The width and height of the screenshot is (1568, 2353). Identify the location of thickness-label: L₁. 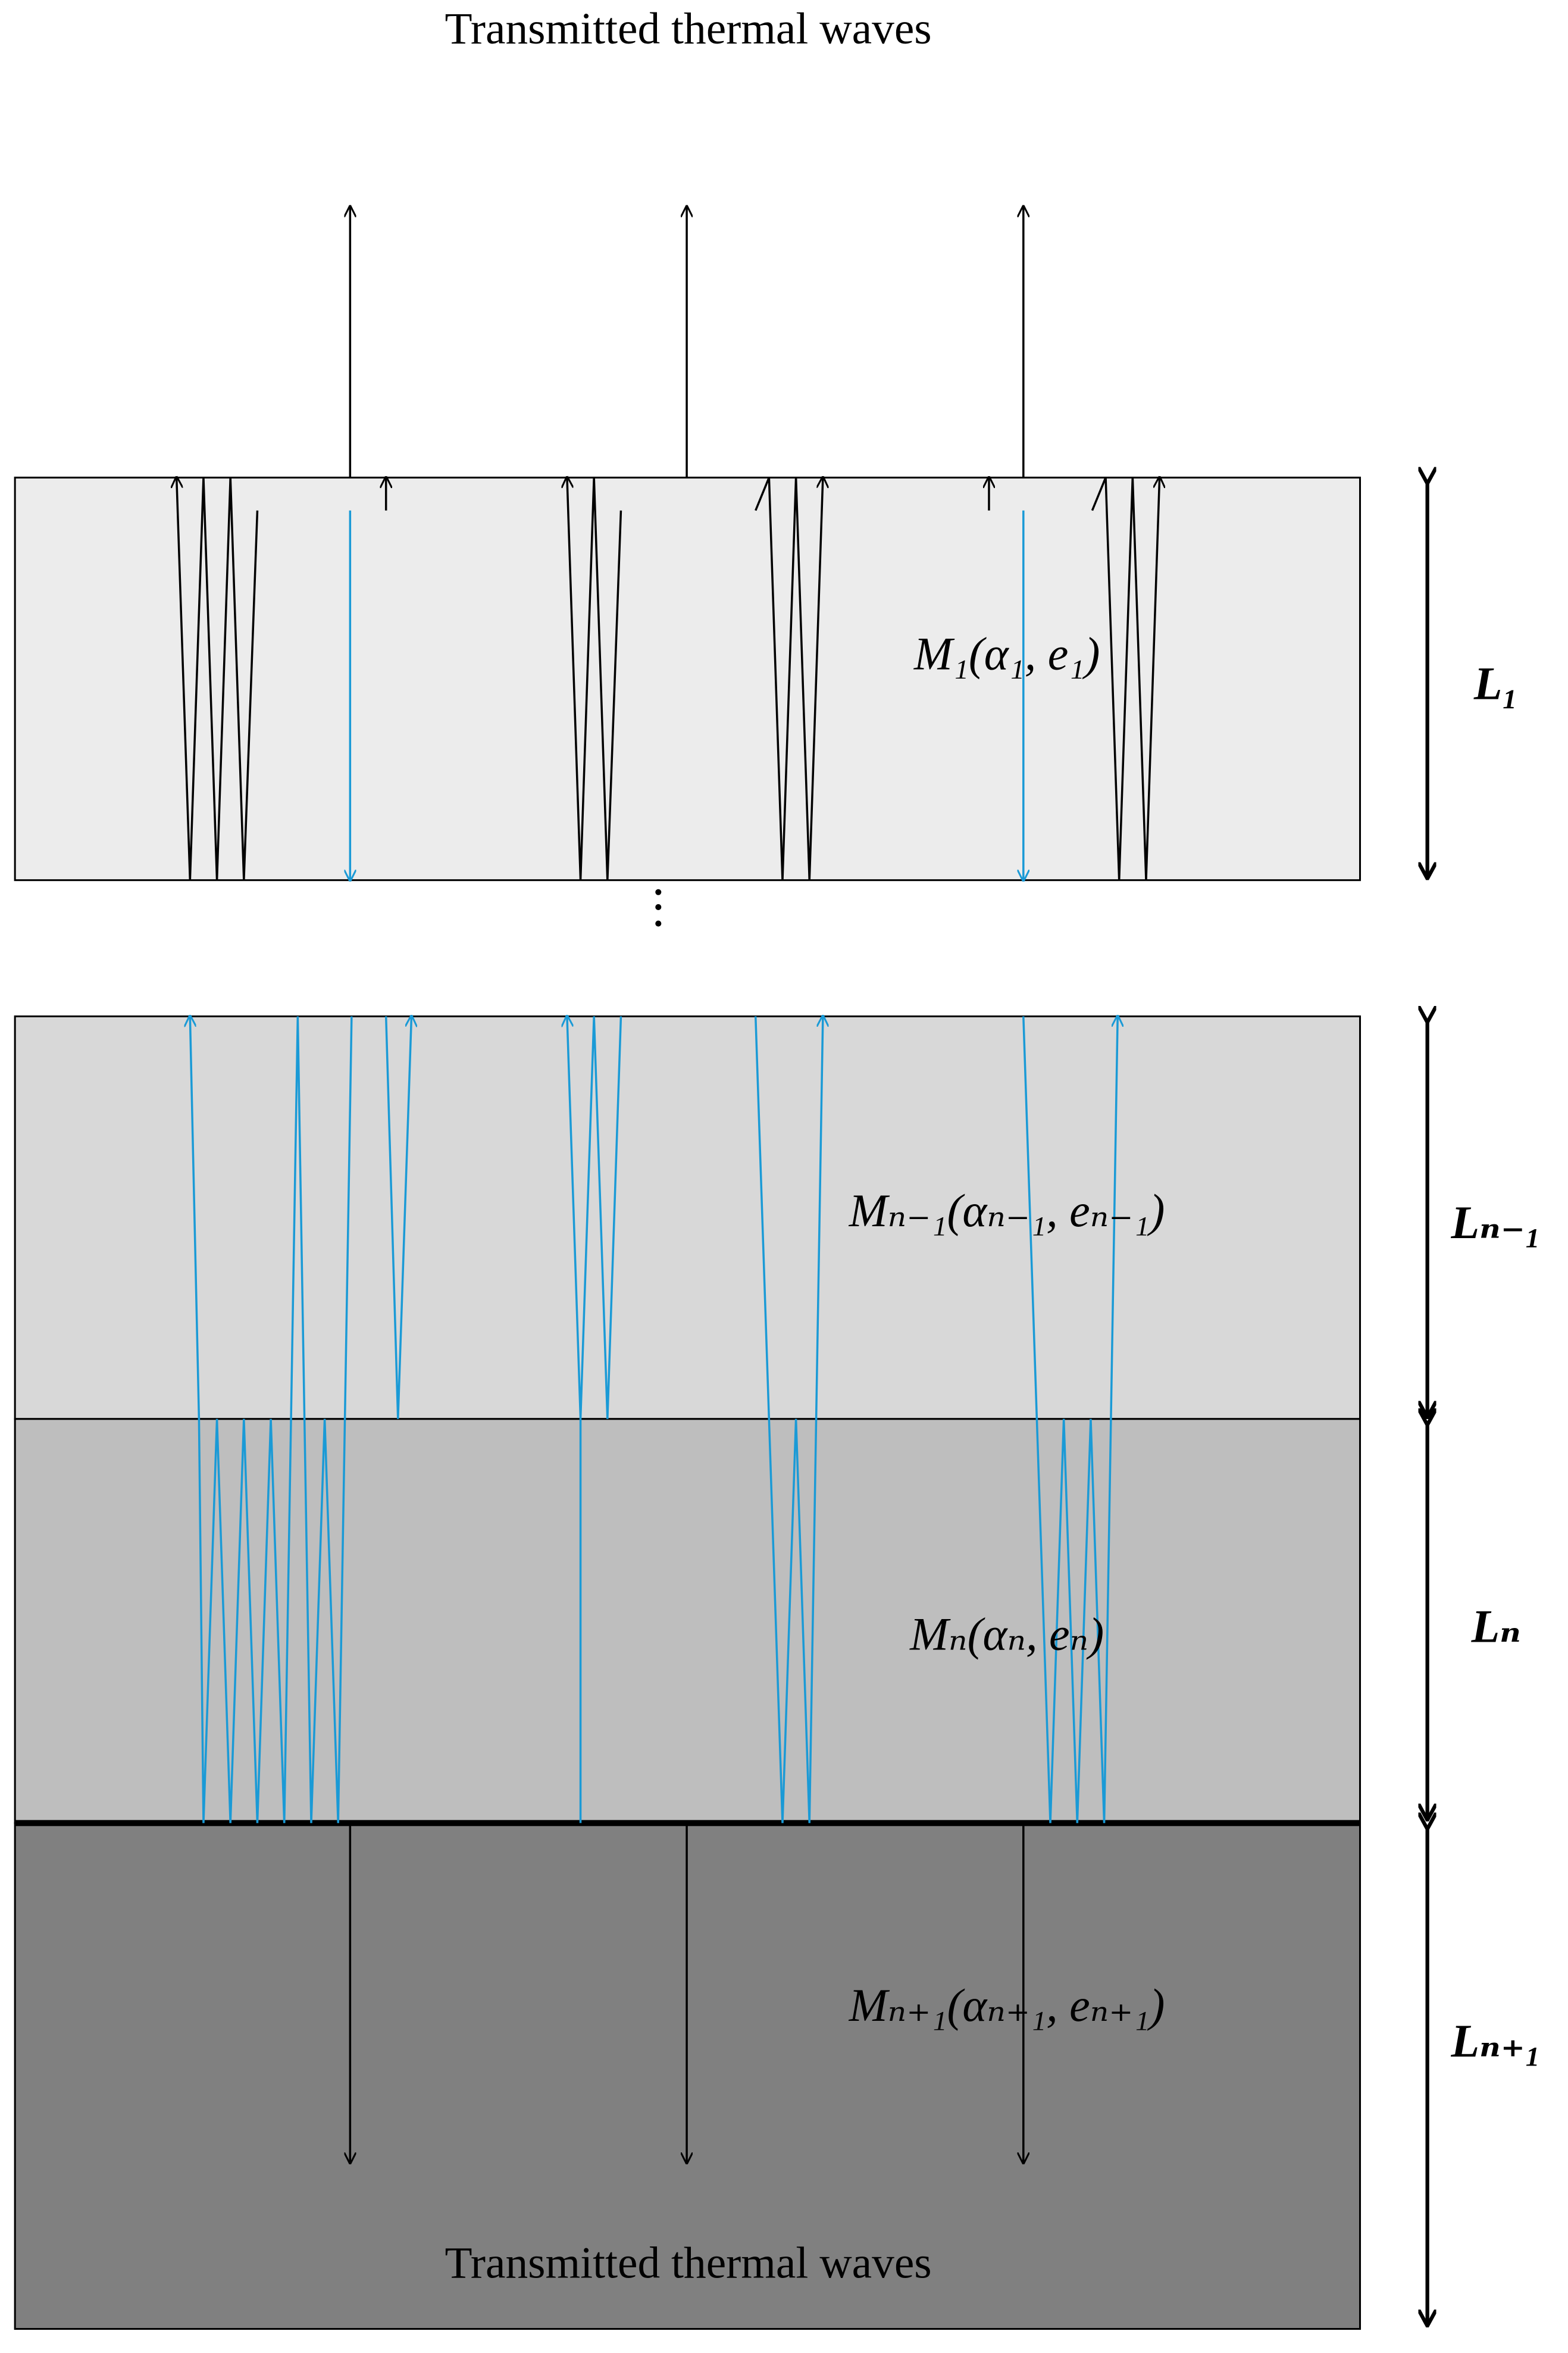
(1496, 684).